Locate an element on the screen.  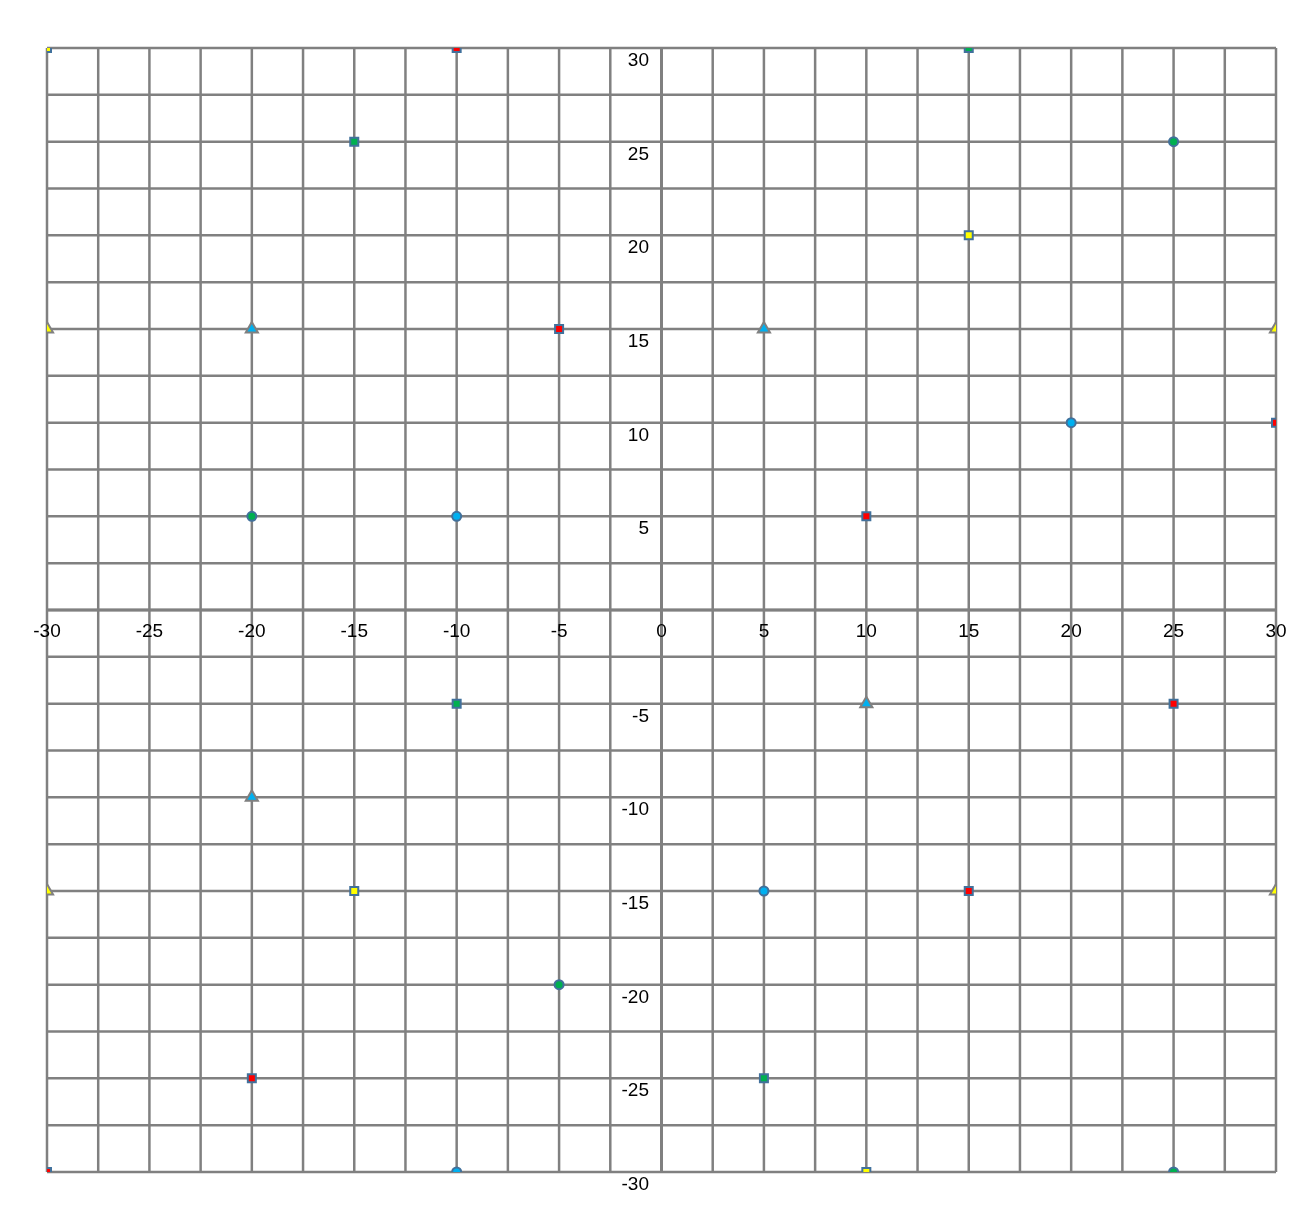
x-tick-label: -15 is located at coordinates (354, 630).